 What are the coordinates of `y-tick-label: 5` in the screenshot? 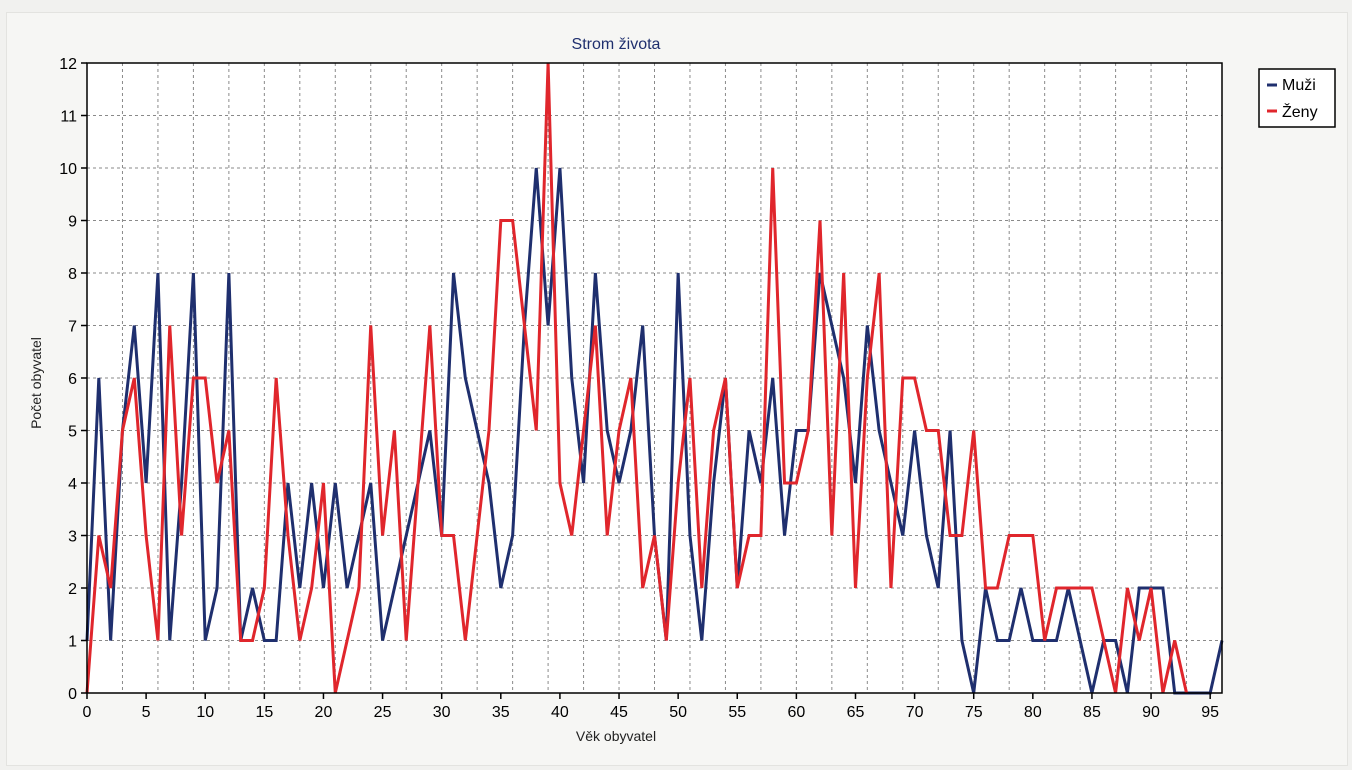 It's located at (72, 432).